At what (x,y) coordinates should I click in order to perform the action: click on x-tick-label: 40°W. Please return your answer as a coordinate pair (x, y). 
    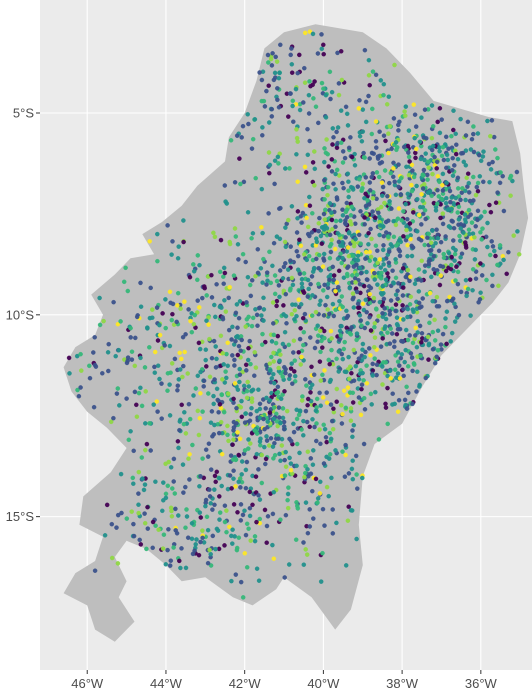
    Looking at the image, I should click on (323, 683).